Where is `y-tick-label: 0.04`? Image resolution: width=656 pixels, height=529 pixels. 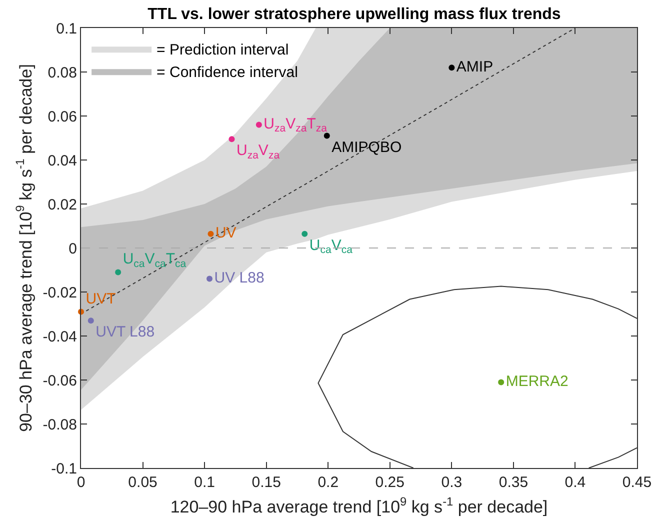 y-tick-label: 0.04 is located at coordinates (62, 161).